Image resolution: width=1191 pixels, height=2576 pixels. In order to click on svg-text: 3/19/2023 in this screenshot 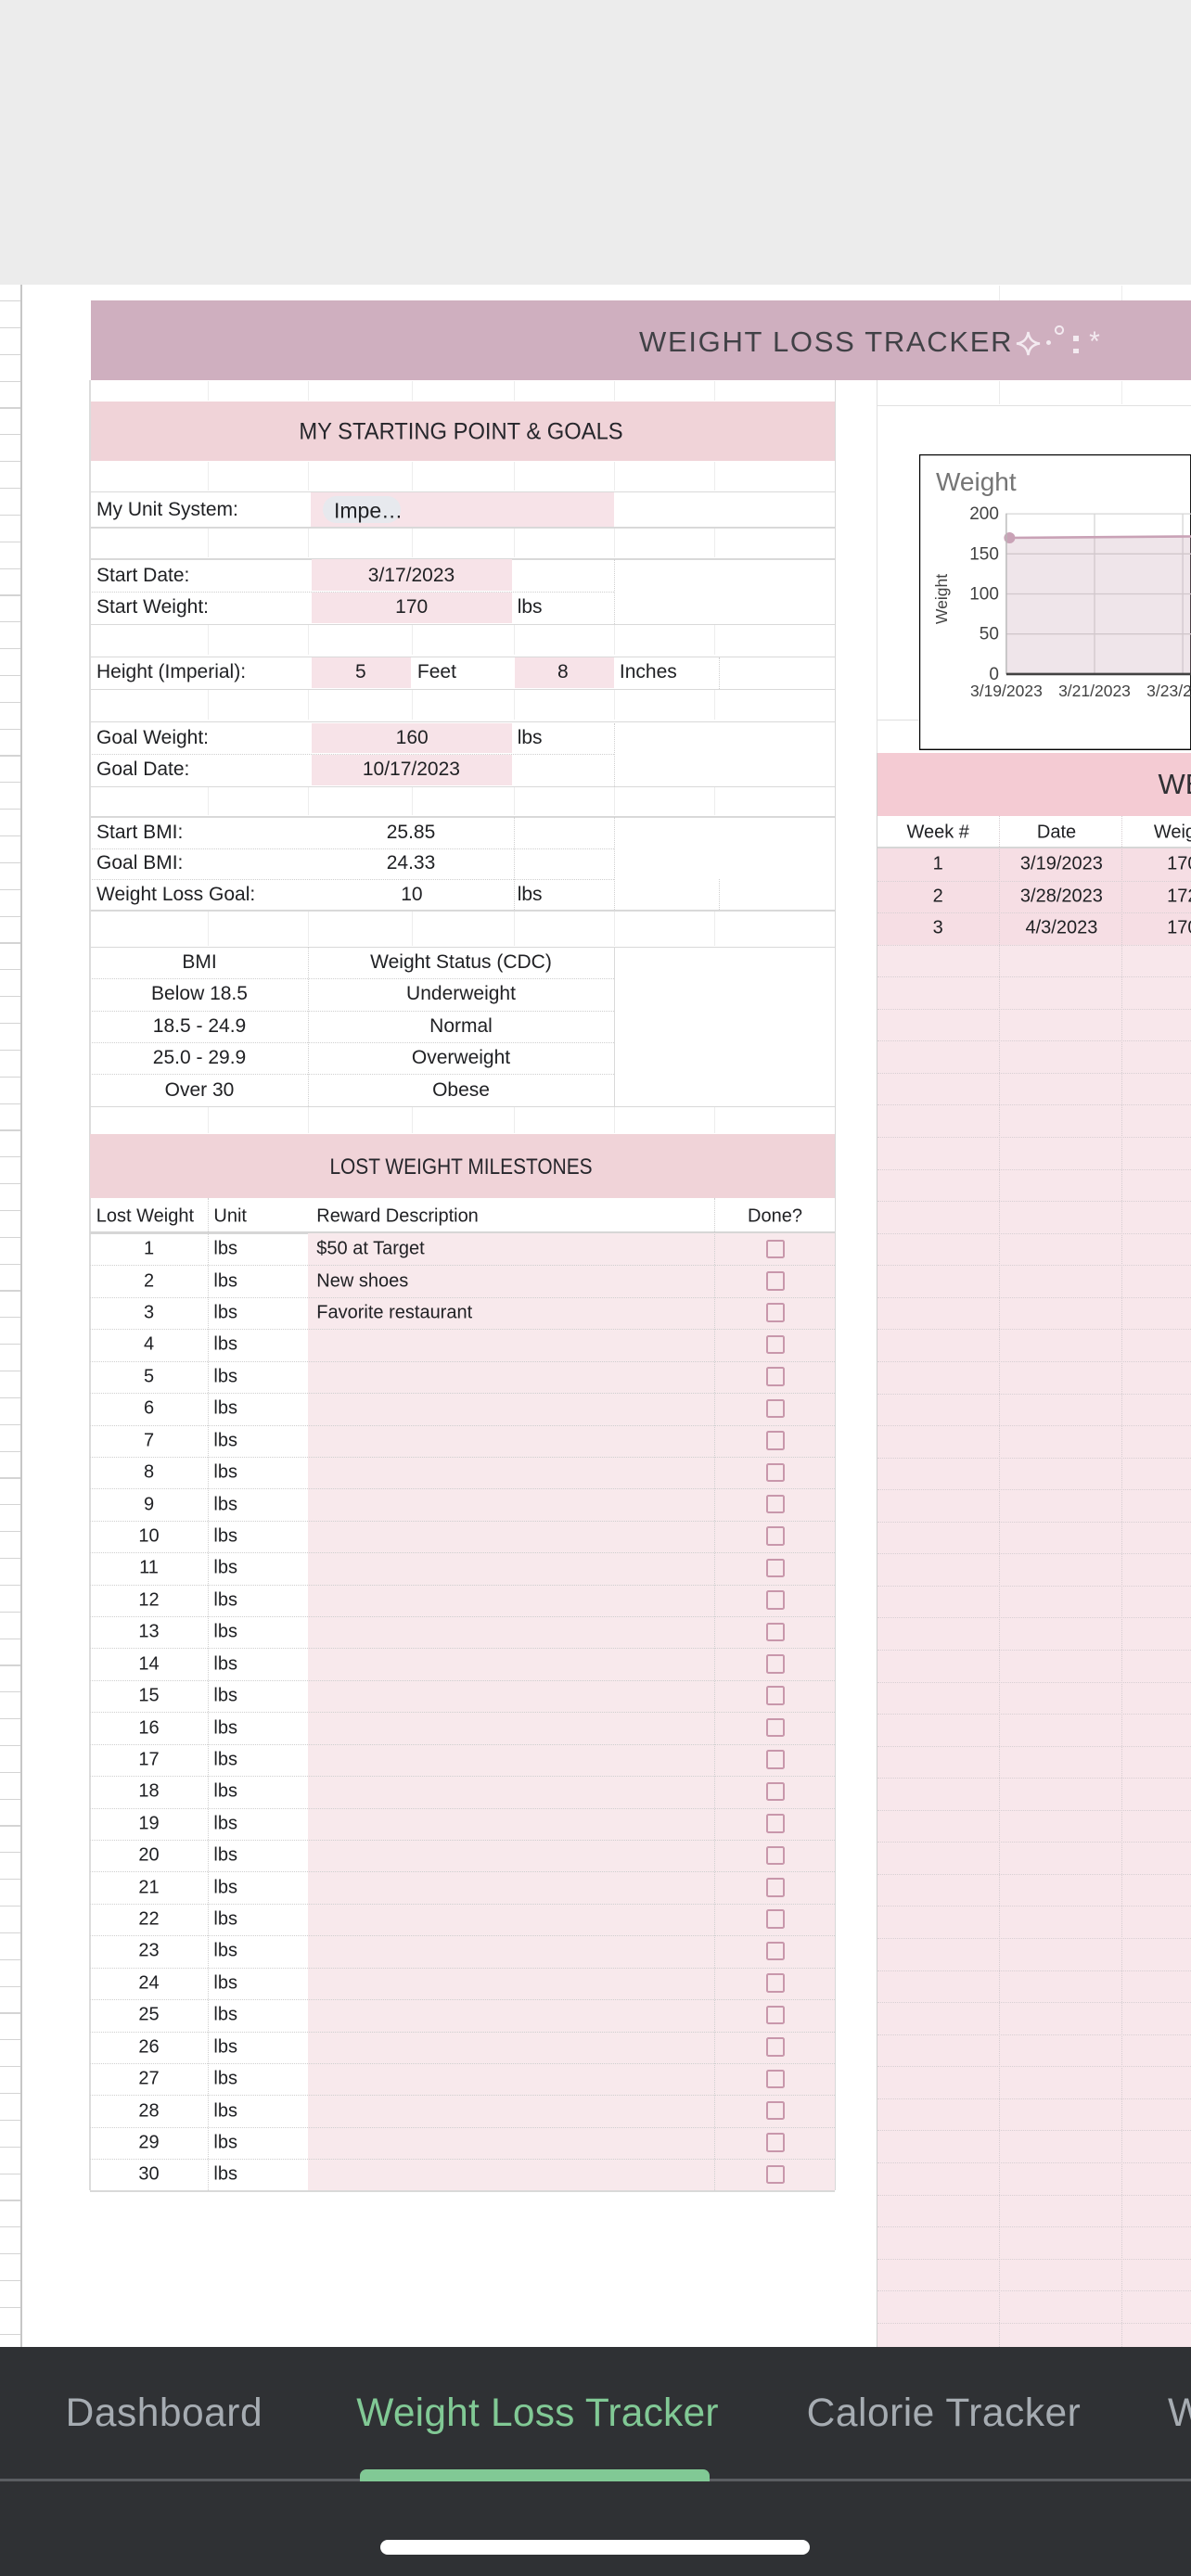, I will do `click(1007, 691)`.